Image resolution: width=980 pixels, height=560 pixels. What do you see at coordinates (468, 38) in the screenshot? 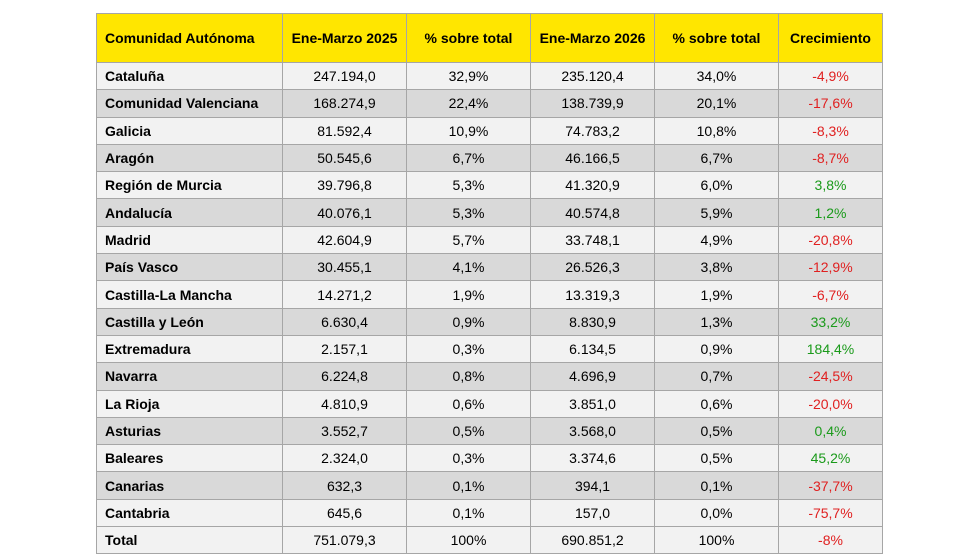
I see `header-share-2025: % sobre total` at bounding box center [468, 38].